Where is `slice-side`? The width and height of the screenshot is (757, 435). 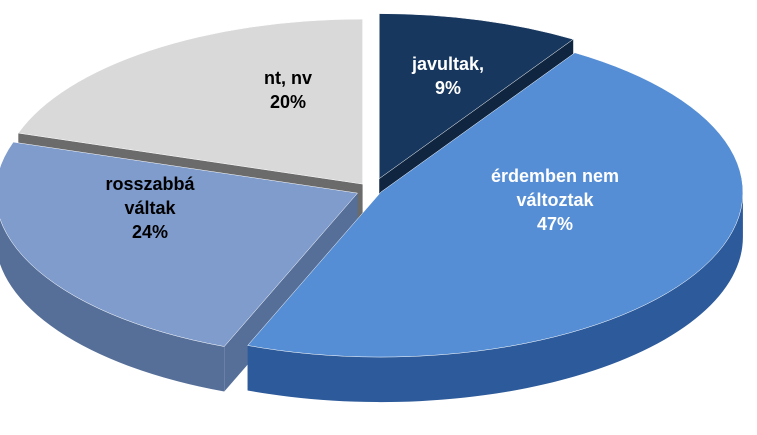
slice-side is located at coordinates (112, 305).